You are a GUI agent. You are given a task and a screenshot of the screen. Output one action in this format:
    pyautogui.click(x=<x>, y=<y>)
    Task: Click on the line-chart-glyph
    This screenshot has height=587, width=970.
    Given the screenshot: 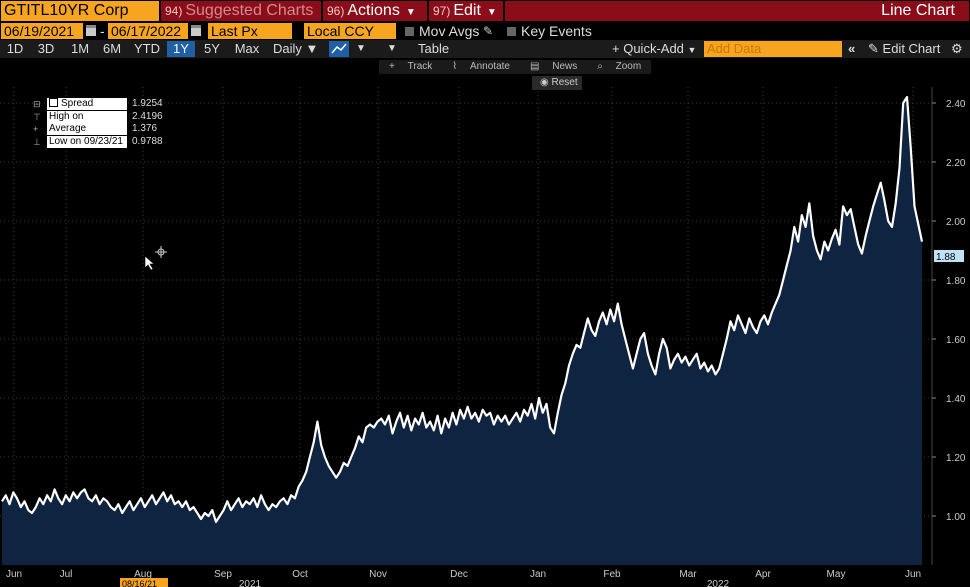 What is the action you would take?
    pyautogui.click(x=339, y=48)
    